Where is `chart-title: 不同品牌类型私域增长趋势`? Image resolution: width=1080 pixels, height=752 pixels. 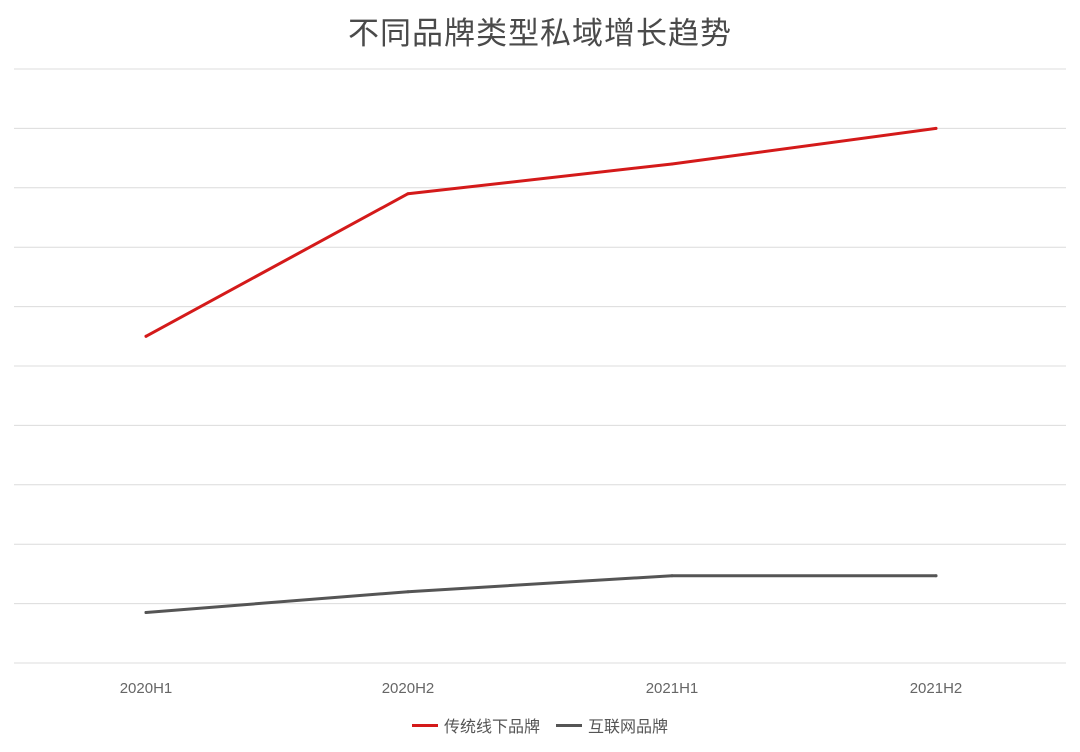
chart-title: 不同品牌类型私域增长趋势 is located at coordinates (540, 34).